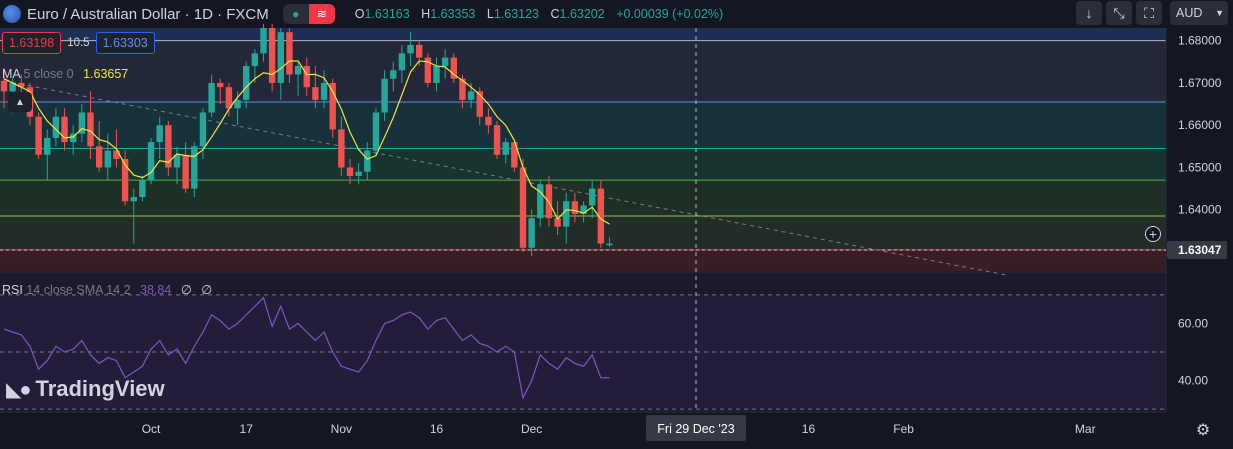 Image resolution: width=1233 pixels, height=449 pixels. I want to click on rsi-legend-params: 14 close SMA 14 2, so click(78, 290).